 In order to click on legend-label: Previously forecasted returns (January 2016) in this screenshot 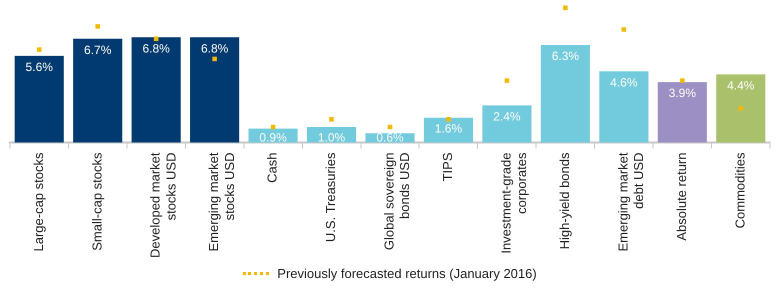, I will do `click(407, 273)`.